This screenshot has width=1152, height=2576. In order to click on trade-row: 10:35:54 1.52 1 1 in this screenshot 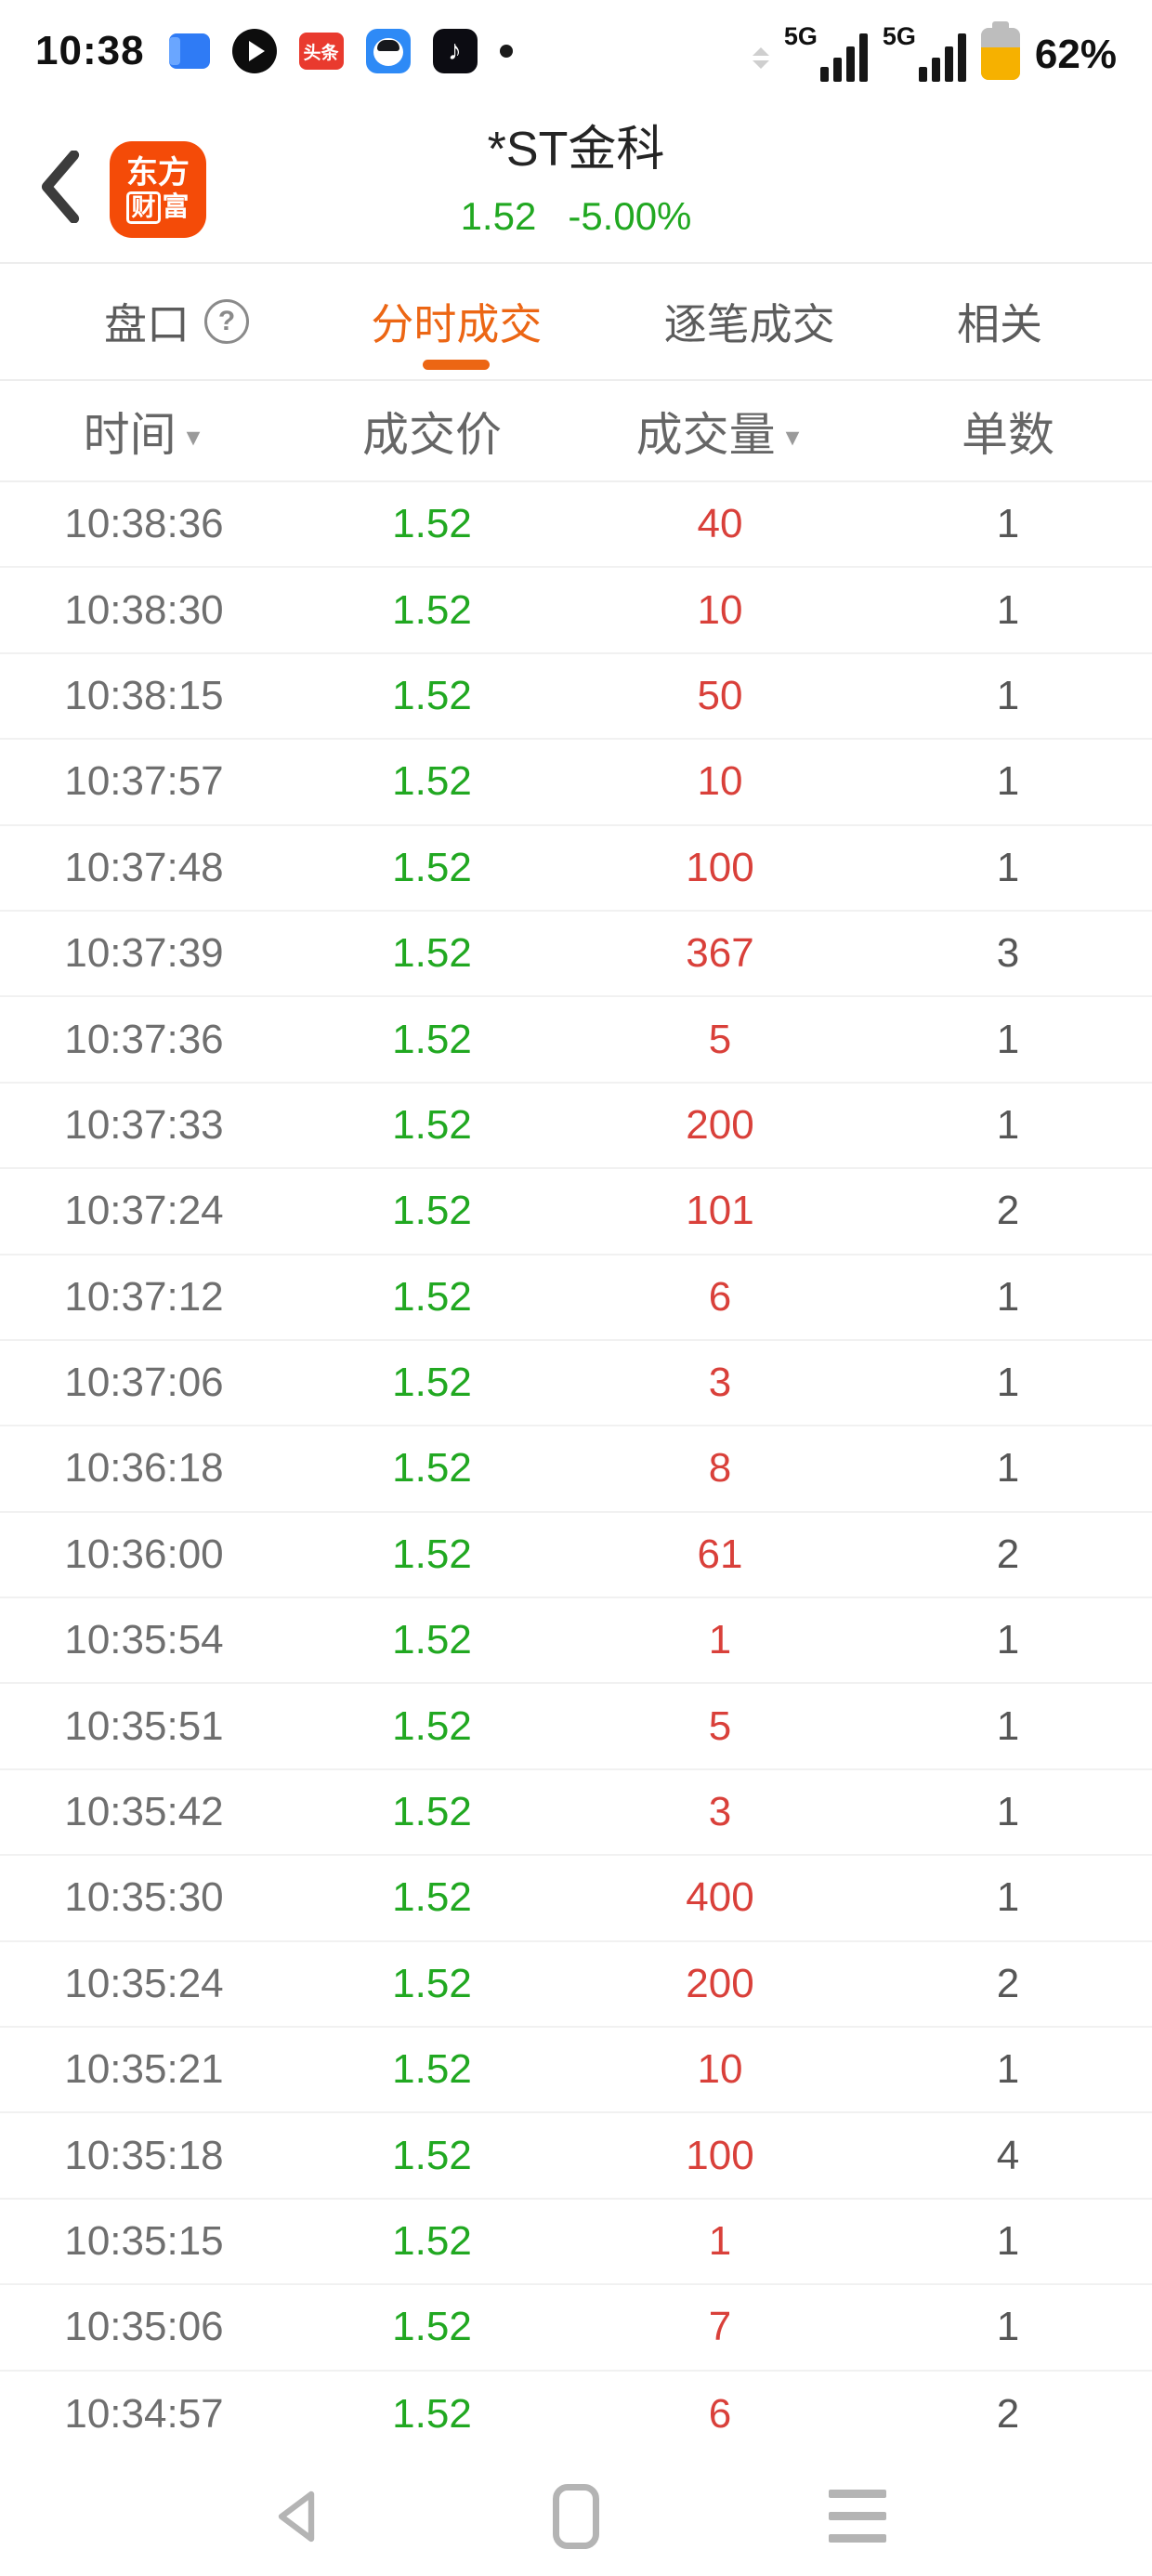, I will do `click(576, 1641)`.